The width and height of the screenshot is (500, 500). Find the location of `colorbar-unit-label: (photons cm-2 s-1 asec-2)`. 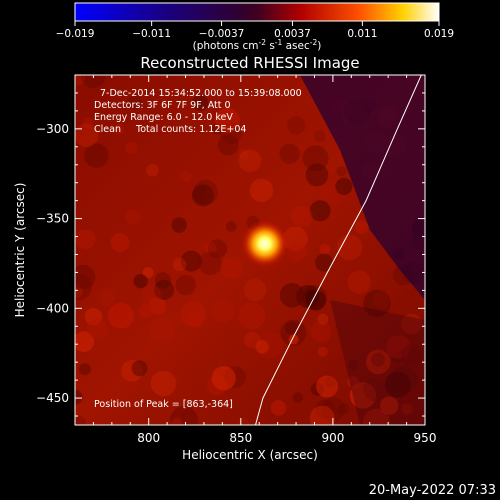

colorbar-unit-label: (photons cm-2 s-1 asec-2) is located at coordinates (257, 45).